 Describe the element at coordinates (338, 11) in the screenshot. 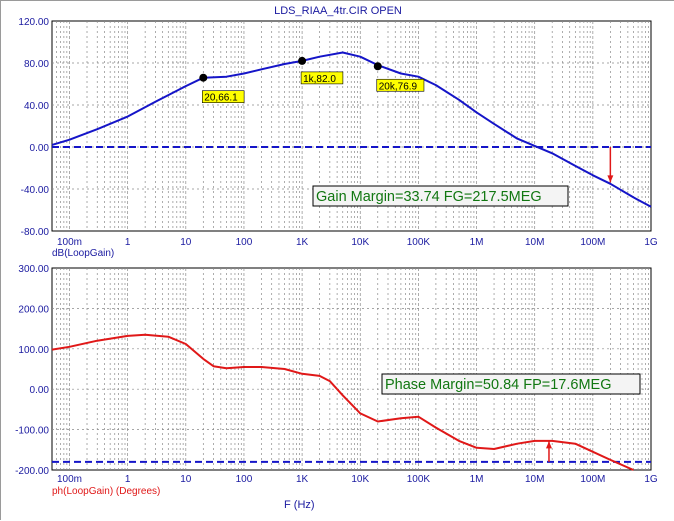

I see `window-title: LDS_RIAA_4tr.CIR OPEN` at that location.